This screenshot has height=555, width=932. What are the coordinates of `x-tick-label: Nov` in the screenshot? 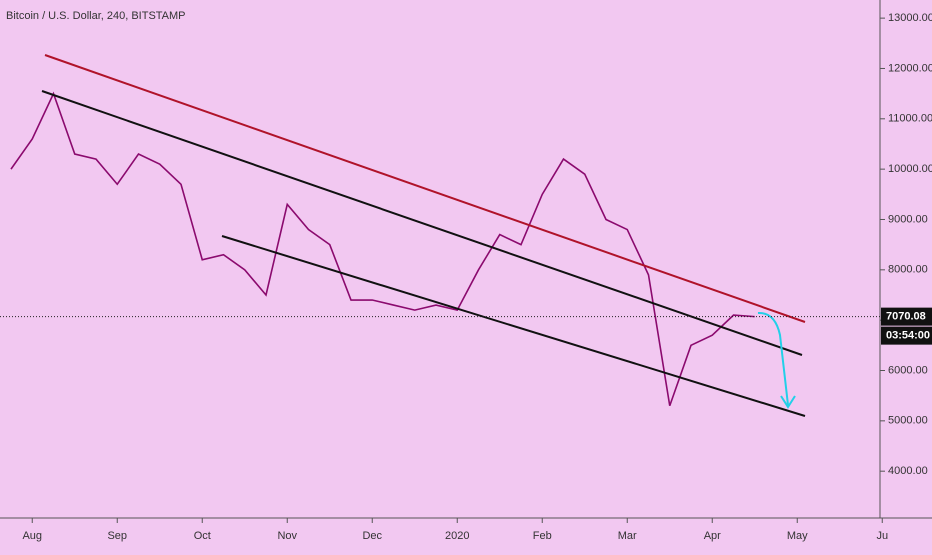 It's located at (287, 536).